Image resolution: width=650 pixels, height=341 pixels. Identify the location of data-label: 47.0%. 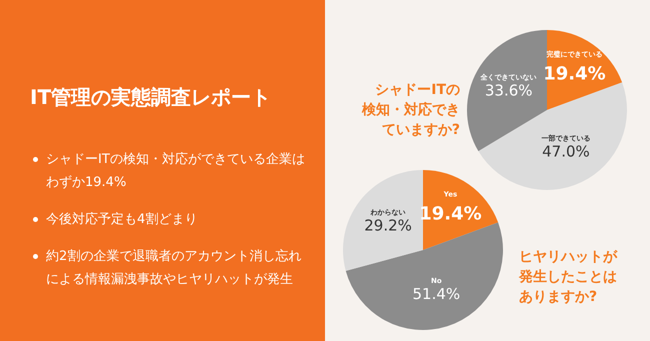
(566, 151).